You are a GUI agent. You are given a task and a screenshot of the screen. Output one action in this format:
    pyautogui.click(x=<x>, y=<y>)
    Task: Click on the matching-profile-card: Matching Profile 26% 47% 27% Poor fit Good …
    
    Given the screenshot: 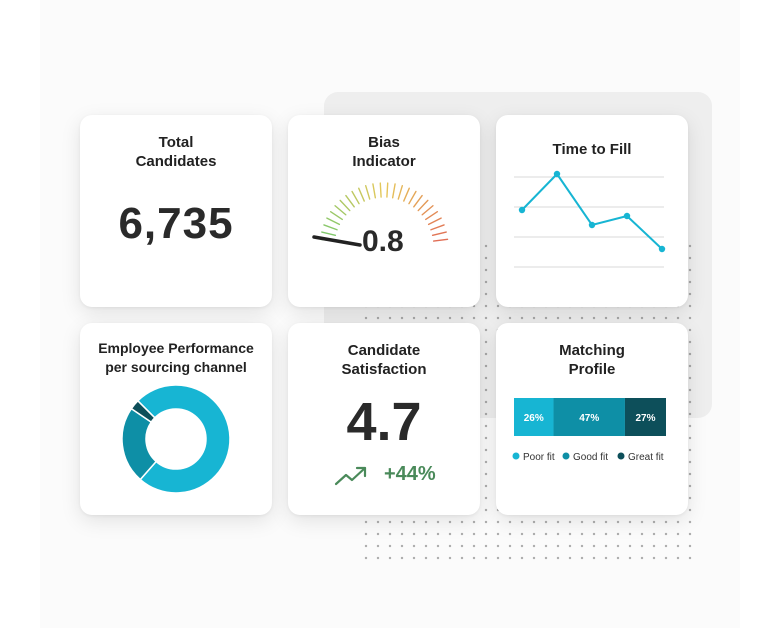 What is the action you would take?
    pyautogui.click(x=592, y=419)
    